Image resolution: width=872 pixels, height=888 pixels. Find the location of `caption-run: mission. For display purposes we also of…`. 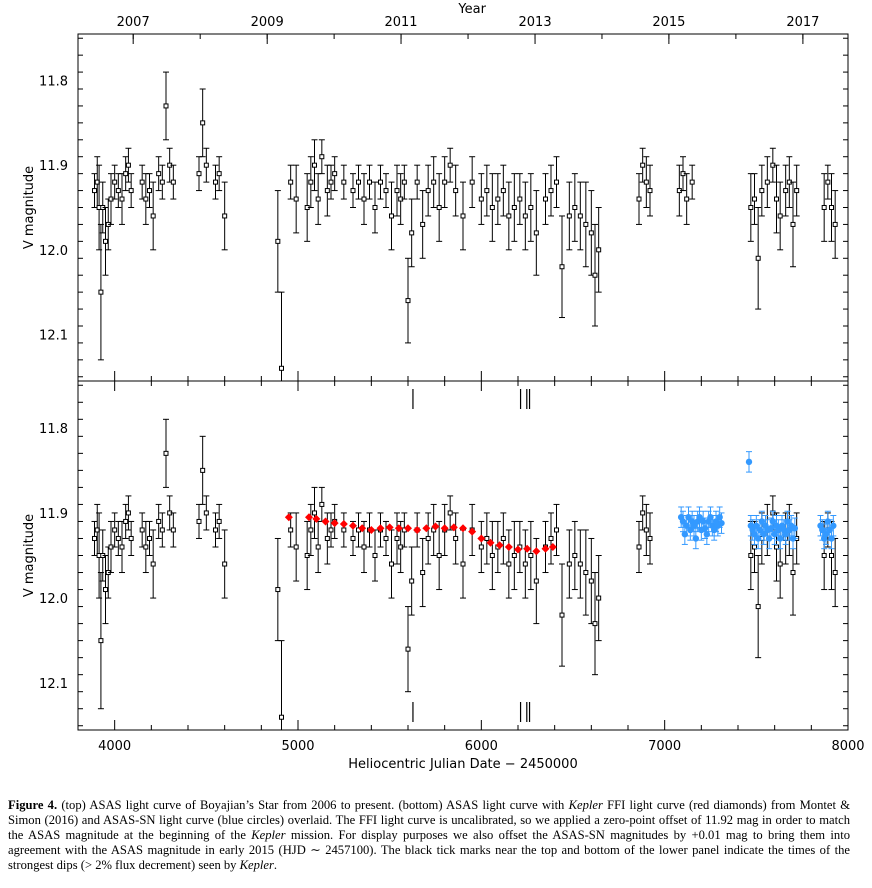

caption-run: mission. For display purposes we also of… is located at coordinates (429, 850).